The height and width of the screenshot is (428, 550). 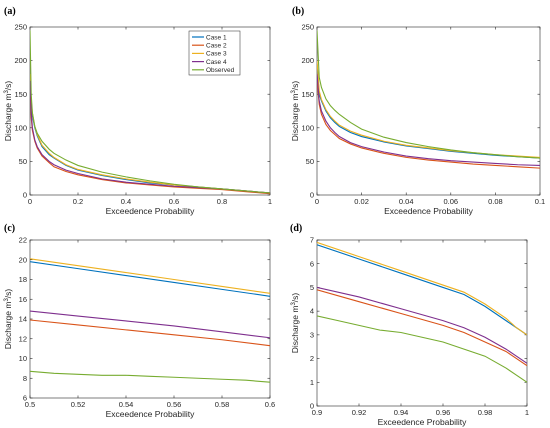 I want to click on y-tick-label: 7, so click(x=312, y=240).